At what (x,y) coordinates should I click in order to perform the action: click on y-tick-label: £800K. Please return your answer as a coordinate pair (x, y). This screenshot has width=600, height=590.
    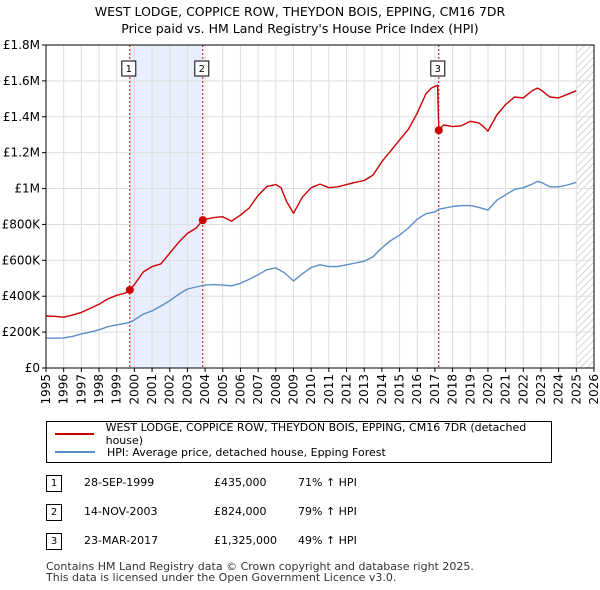
    Looking at the image, I should click on (22, 224).